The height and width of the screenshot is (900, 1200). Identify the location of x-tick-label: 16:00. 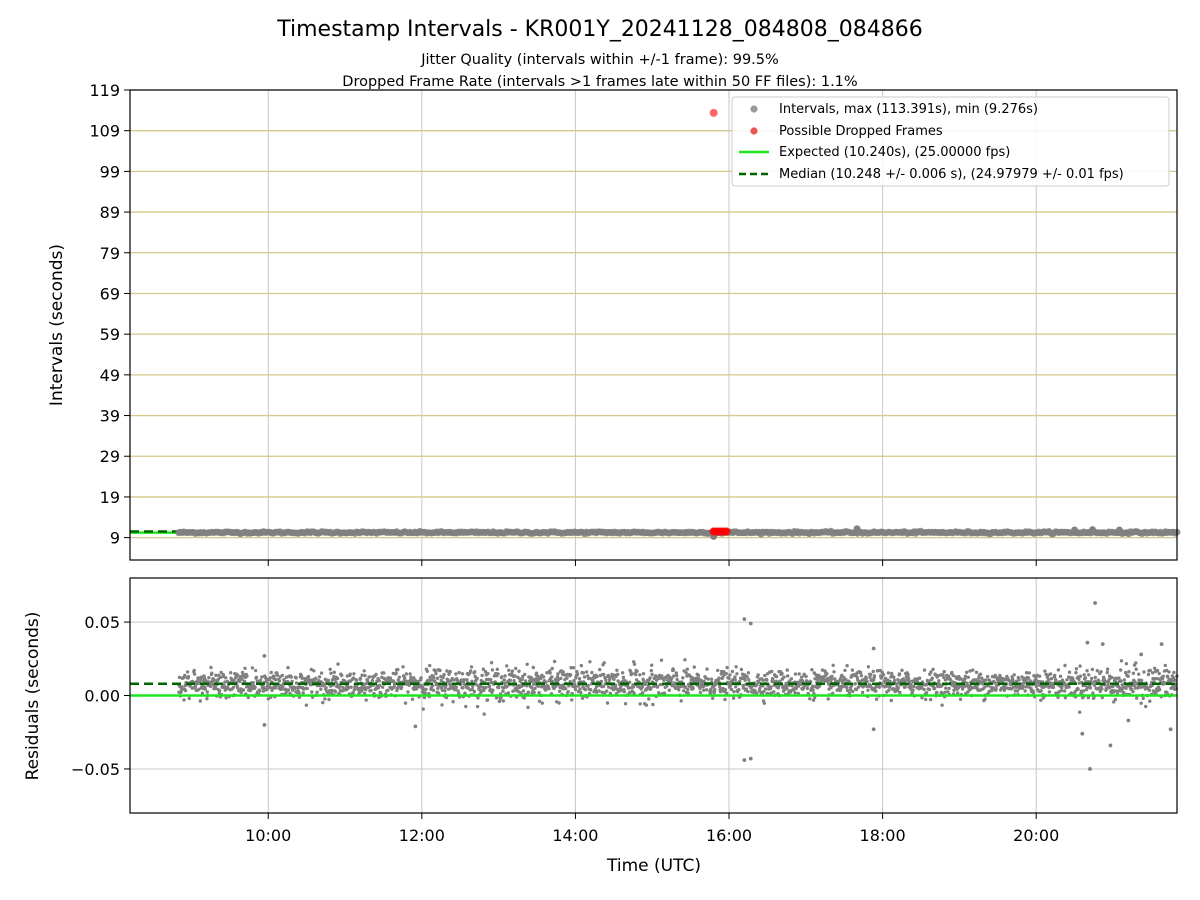
(729, 835).